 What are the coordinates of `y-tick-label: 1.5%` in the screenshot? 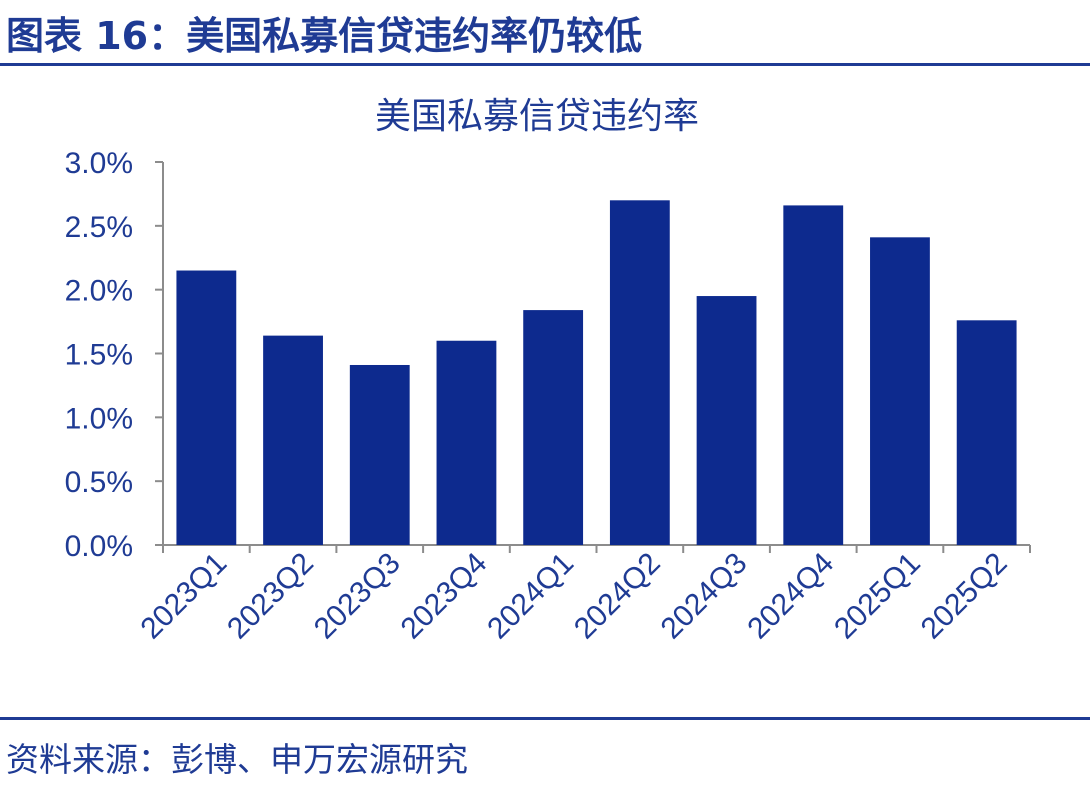 It's located at (99, 355).